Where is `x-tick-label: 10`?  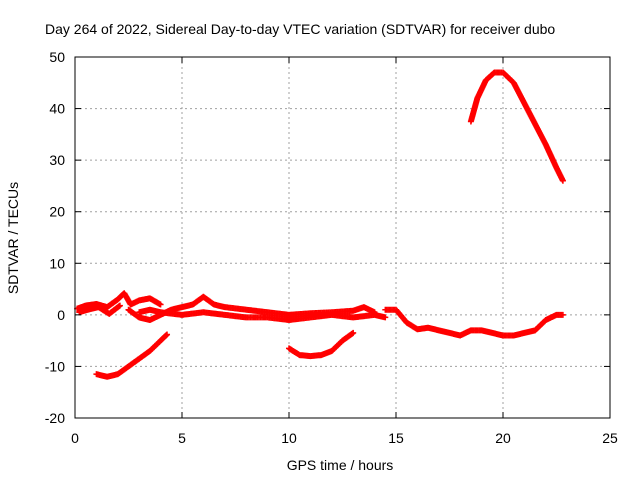
x-tick-label: 10 is located at coordinates (289, 438).